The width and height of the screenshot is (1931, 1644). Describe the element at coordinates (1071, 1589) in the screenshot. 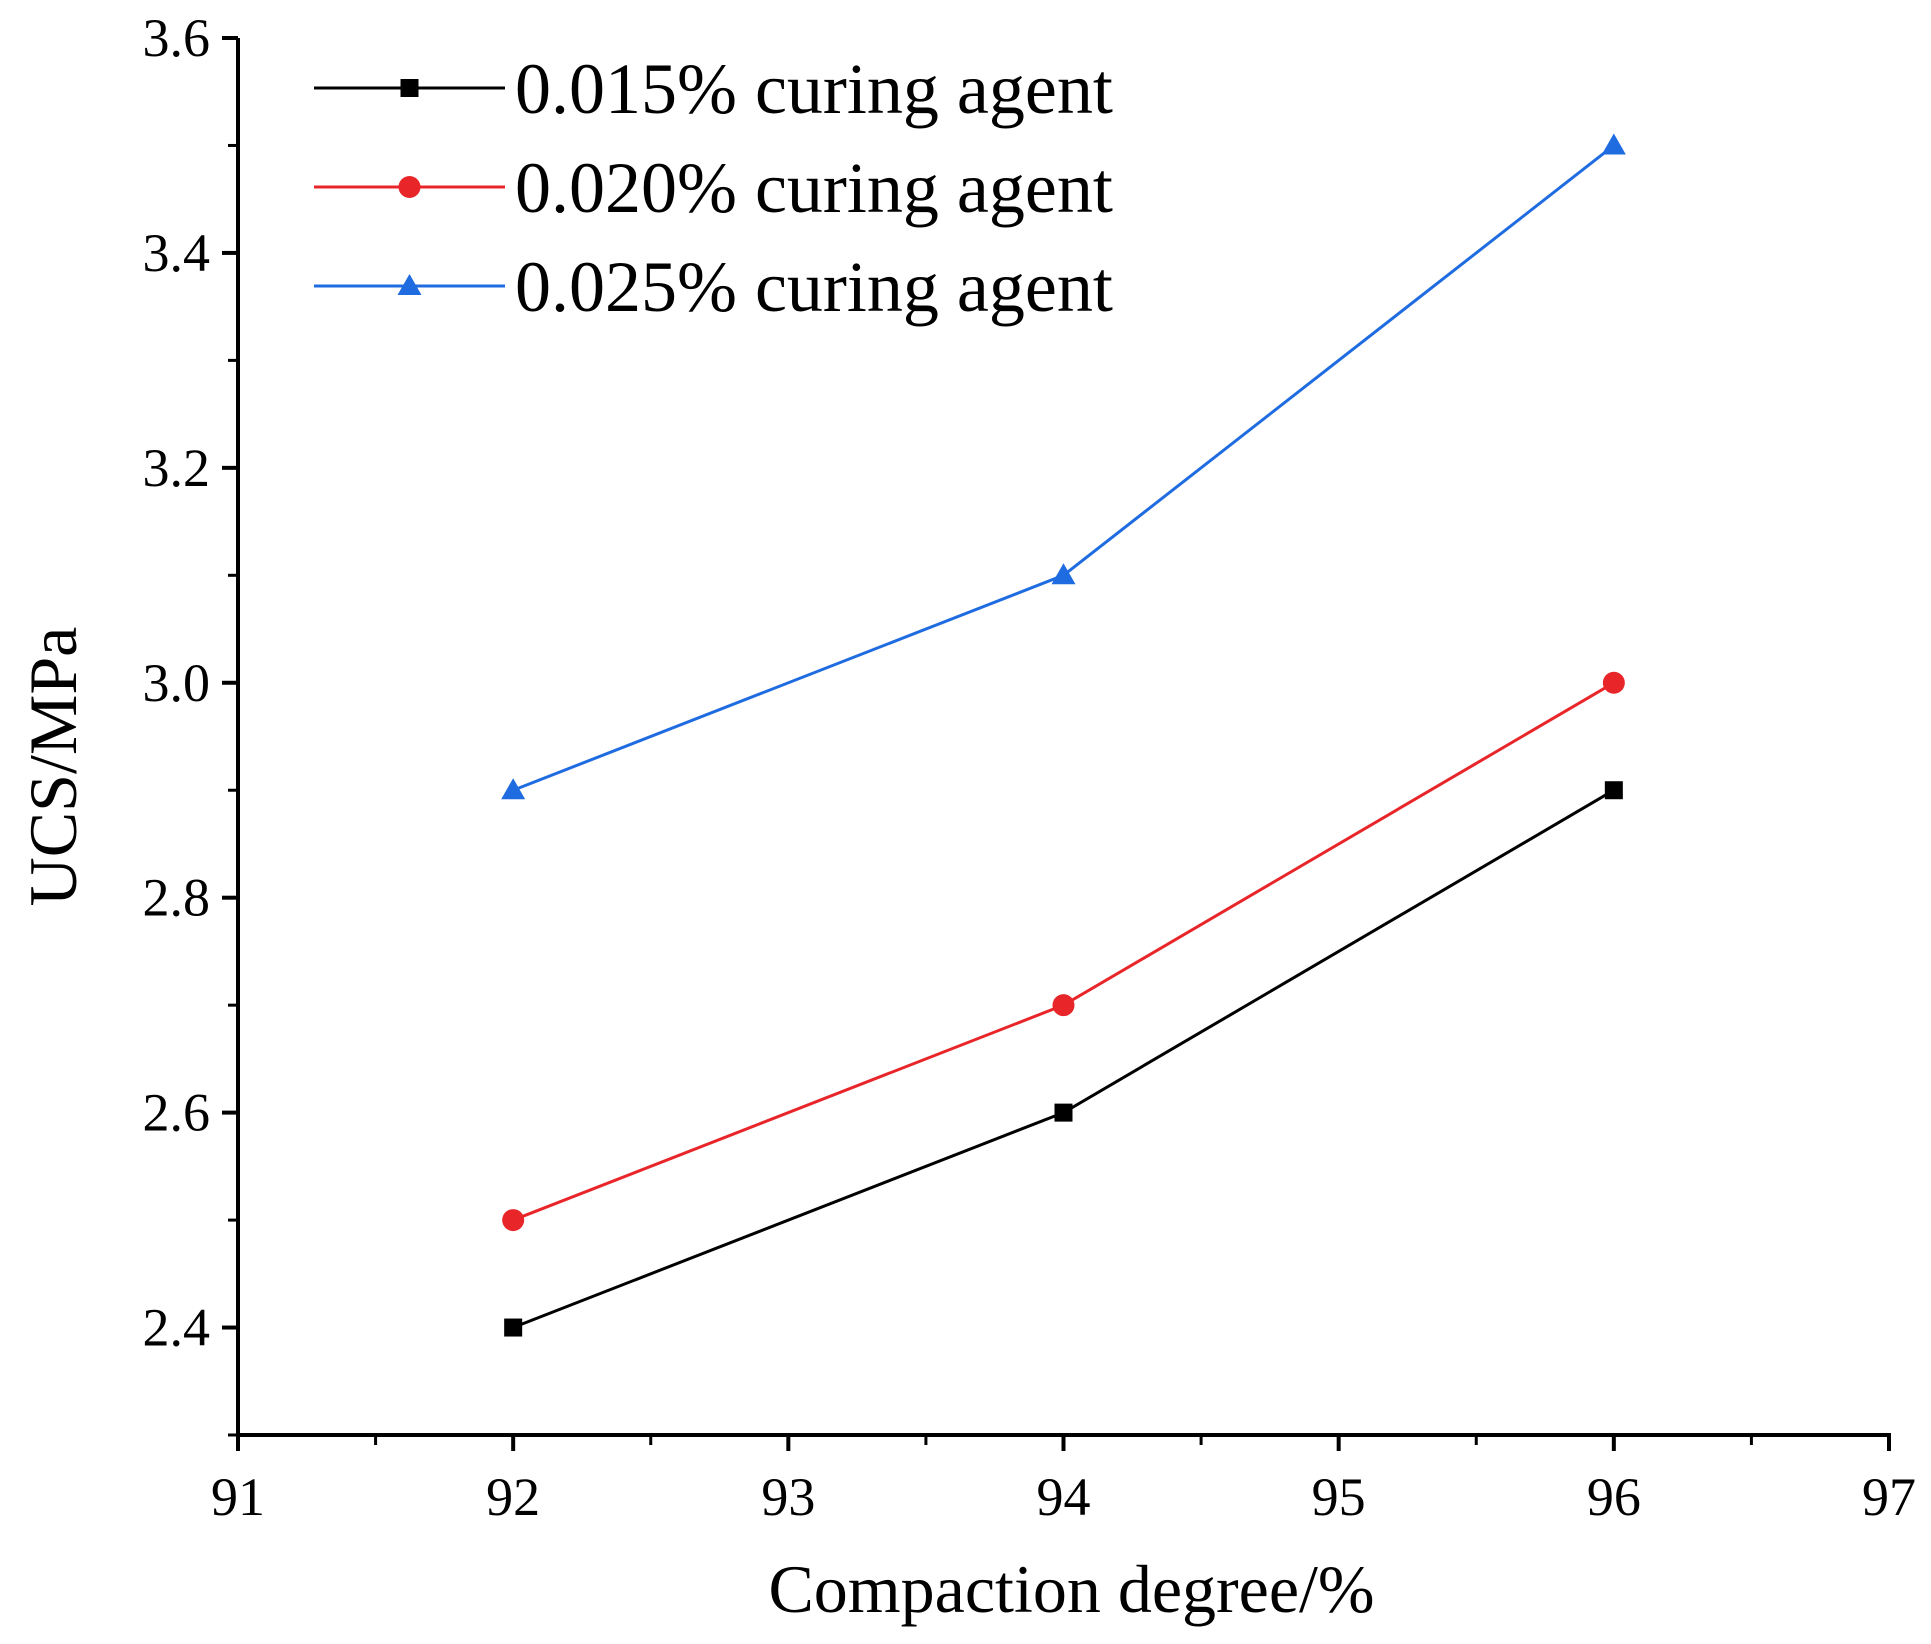

I see `x-axis-title: Compaction degree/%` at that location.